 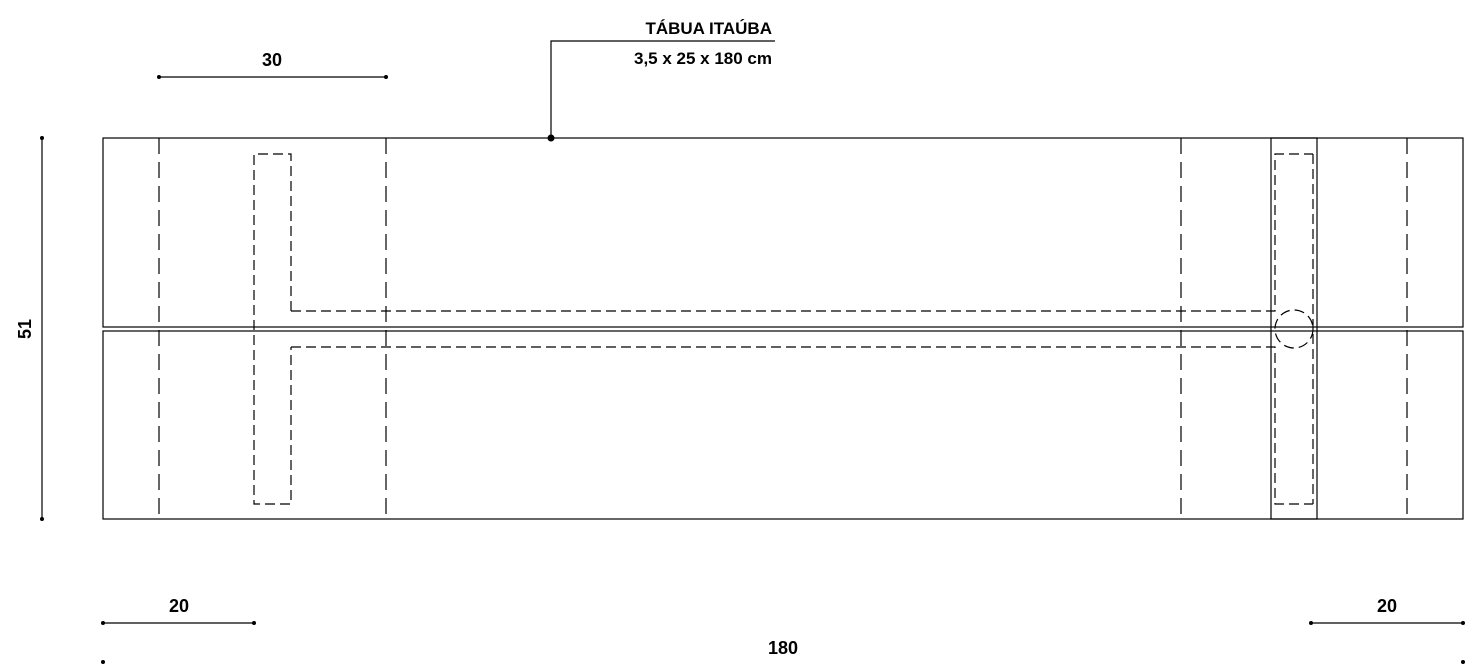 What do you see at coordinates (1387, 606) in the screenshot?
I see `dimension-right-span-value: 20` at bounding box center [1387, 606].